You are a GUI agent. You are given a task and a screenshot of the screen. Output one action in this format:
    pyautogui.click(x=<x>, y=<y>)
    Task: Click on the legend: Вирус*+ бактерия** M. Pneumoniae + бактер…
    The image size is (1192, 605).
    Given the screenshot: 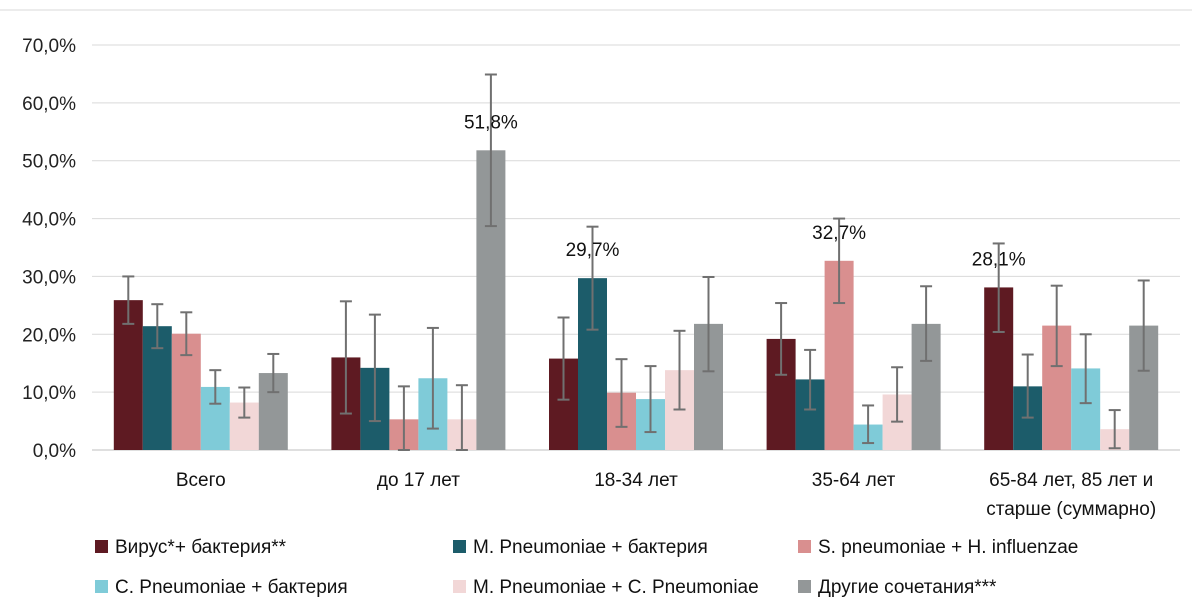 What is the action you would take?
    pyautogui.click(x=586, y=567)
    